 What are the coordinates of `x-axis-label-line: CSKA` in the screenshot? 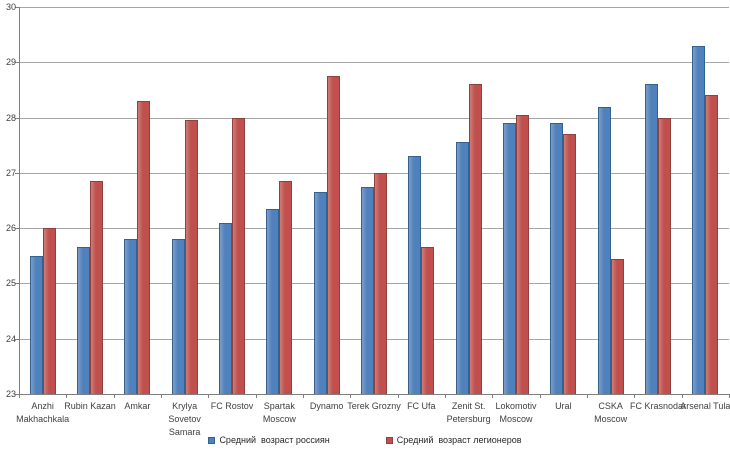 It's located at (610, 406).